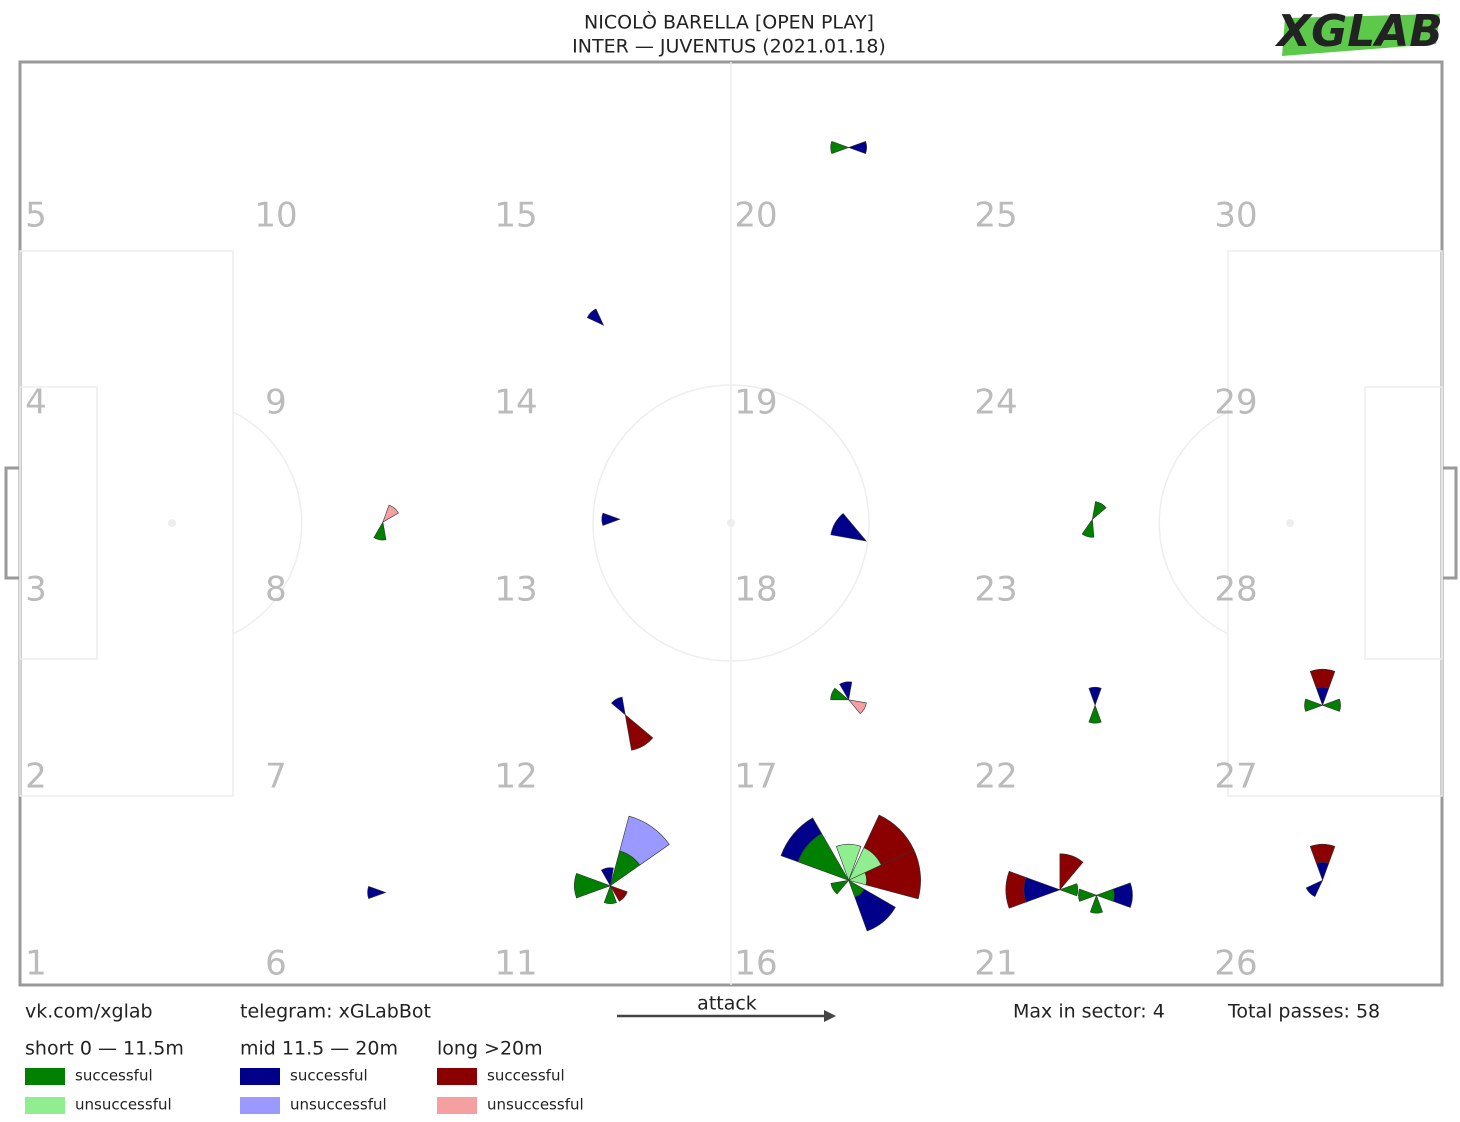  What do you see at coordinates (755, 964) in the screenshot?
I see `zone-number: 16` at bounding box center [755, 964].